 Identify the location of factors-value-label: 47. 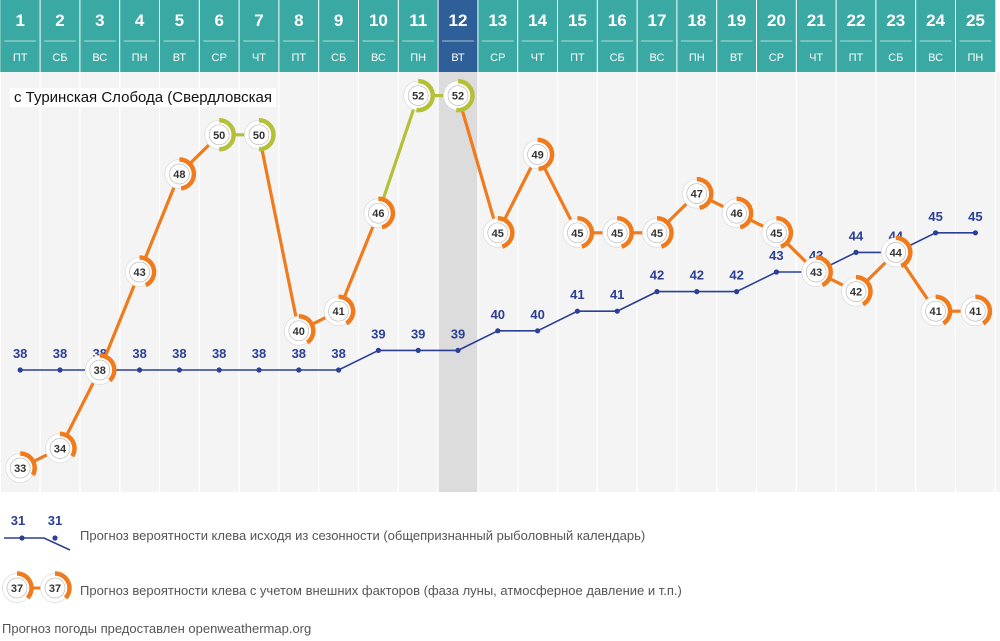
(697, 195).